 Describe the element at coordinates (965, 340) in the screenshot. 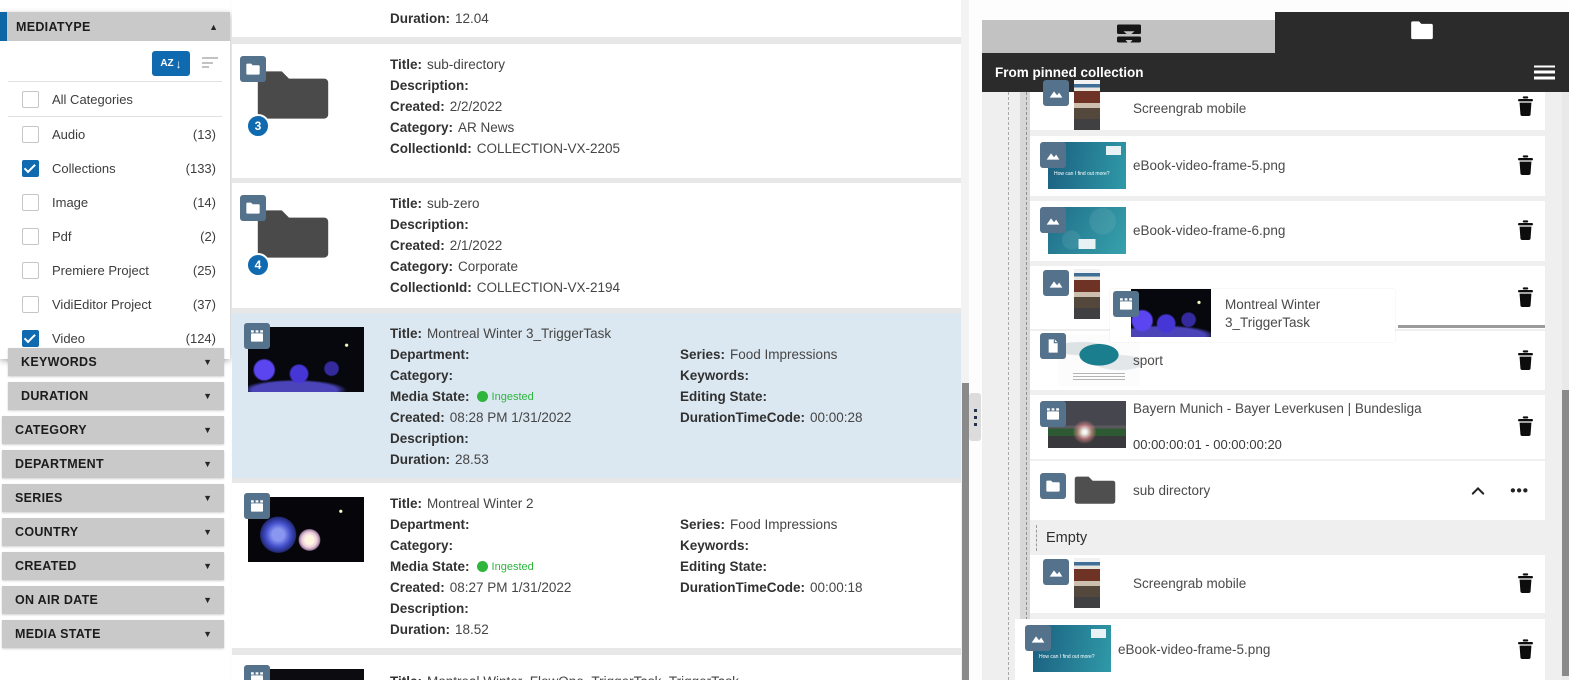

I see `results-scrollbar` at that location.